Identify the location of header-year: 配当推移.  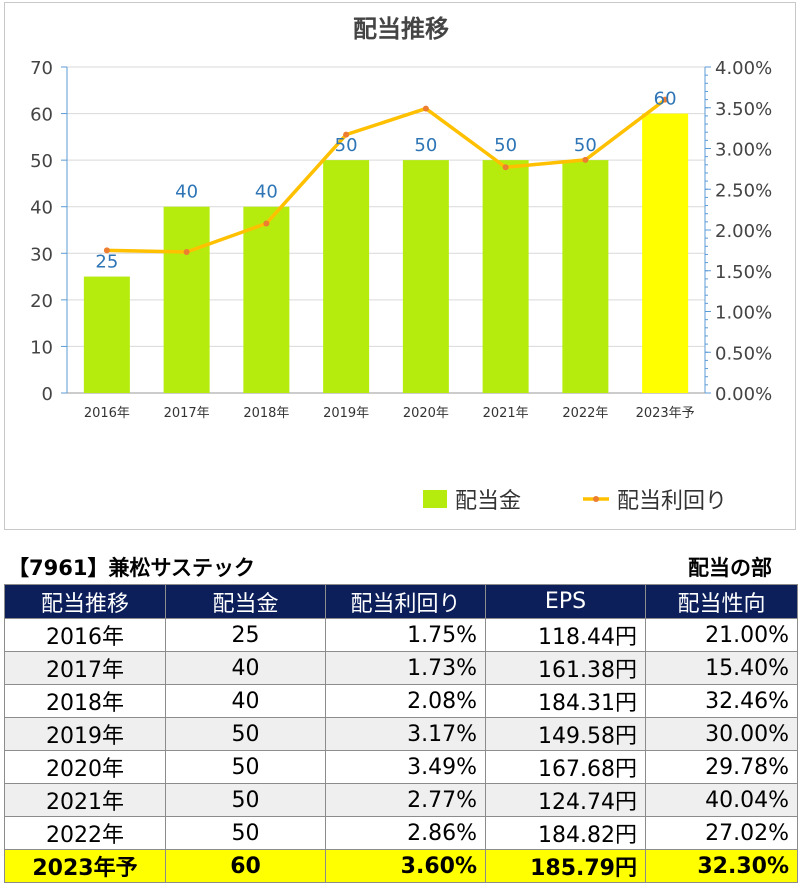
(85, 601).